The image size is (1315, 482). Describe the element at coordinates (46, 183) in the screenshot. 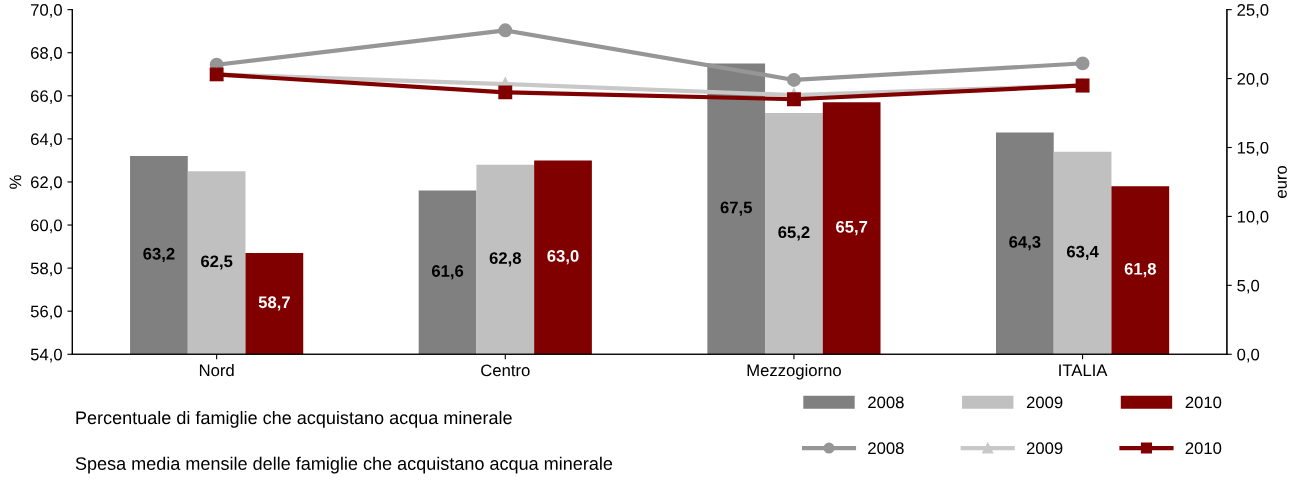

I see `y-tick-label: 62,0` at that location.